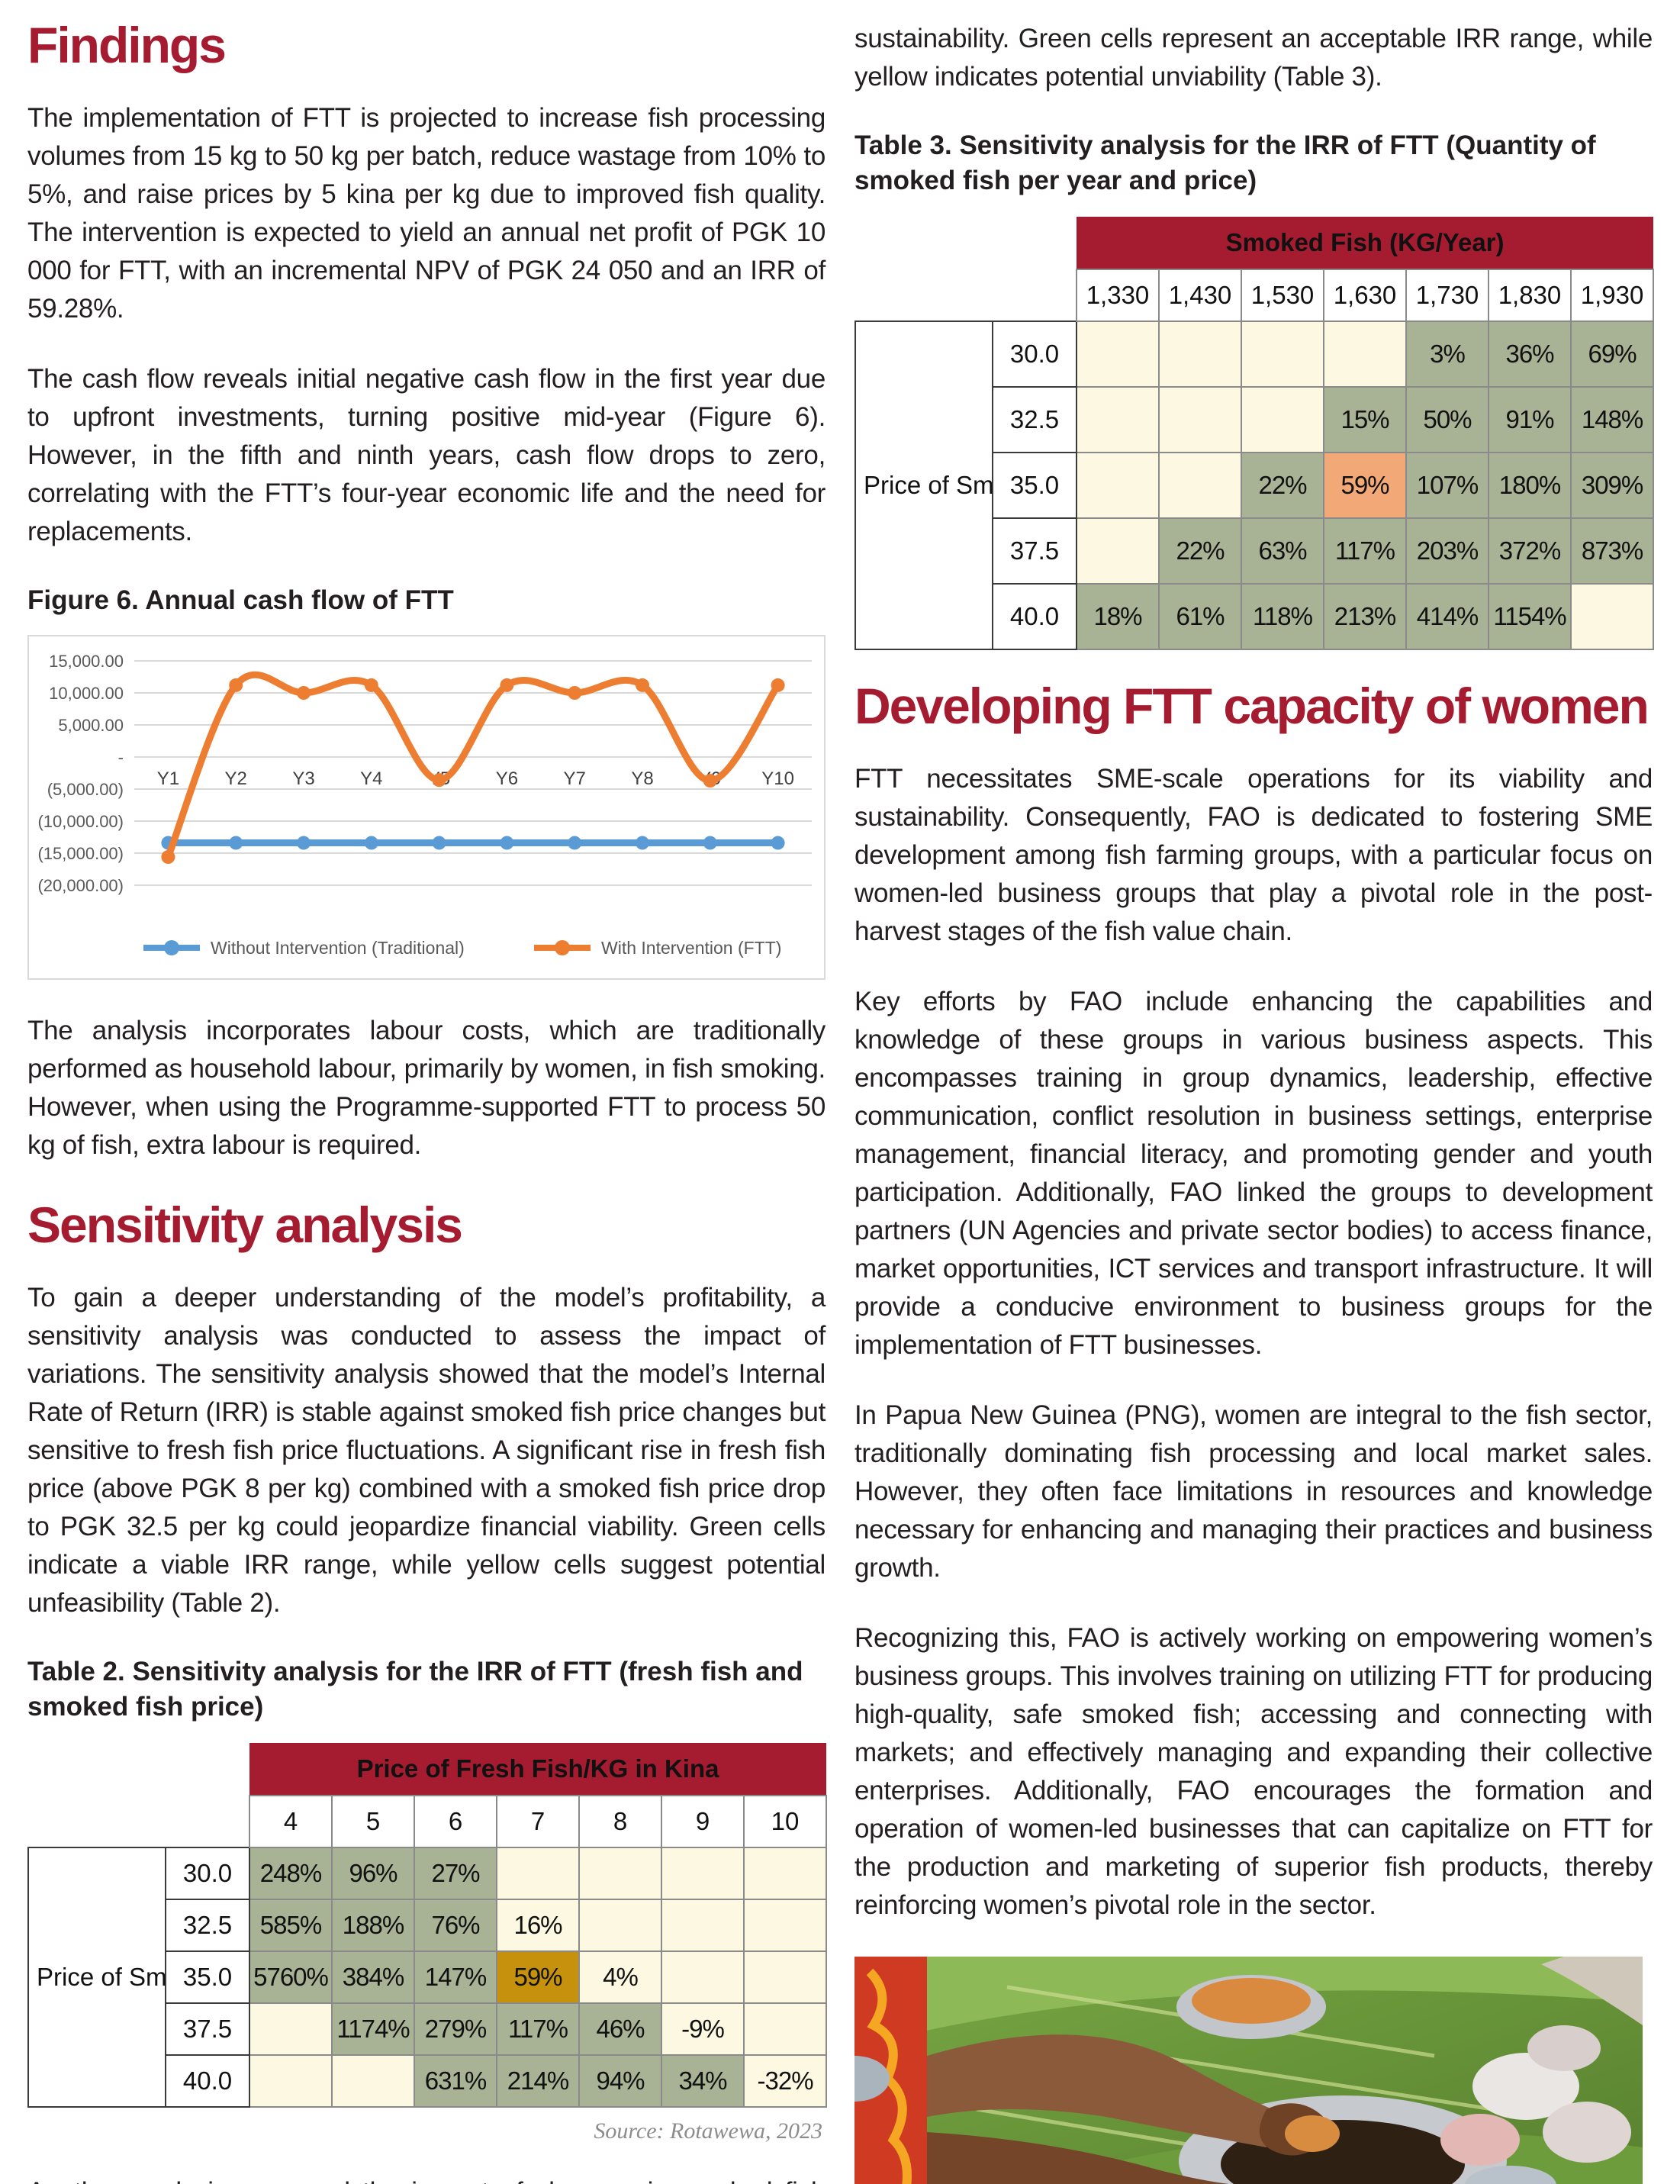 This screenshot has width=1680, height=2184. Describe the element at coordinates (1312, 2133) in the screenshot. I see `held-fish-piece` at that location.